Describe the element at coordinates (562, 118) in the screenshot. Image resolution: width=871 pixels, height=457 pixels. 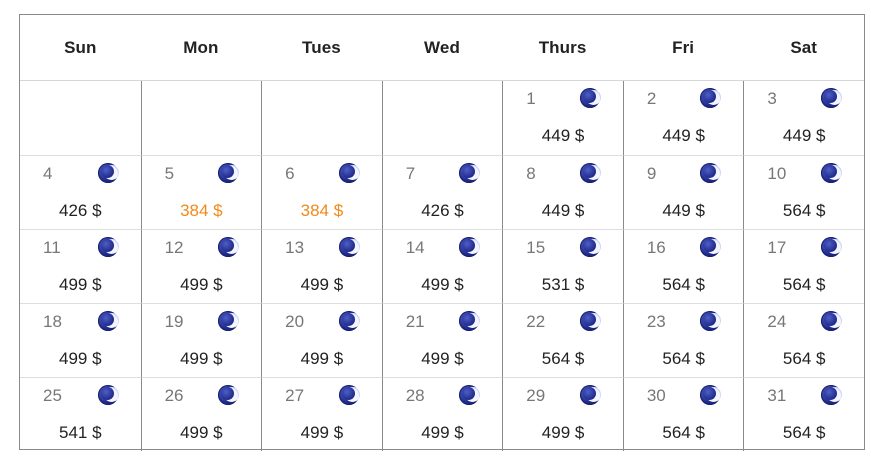
I see `day-cell: 1 449 $` at that location.